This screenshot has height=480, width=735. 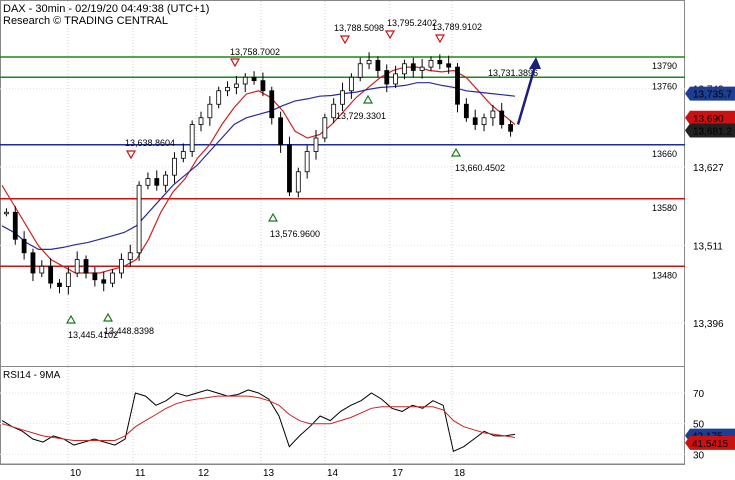 I want to click on rsi-line, so click(x=258, y=421).